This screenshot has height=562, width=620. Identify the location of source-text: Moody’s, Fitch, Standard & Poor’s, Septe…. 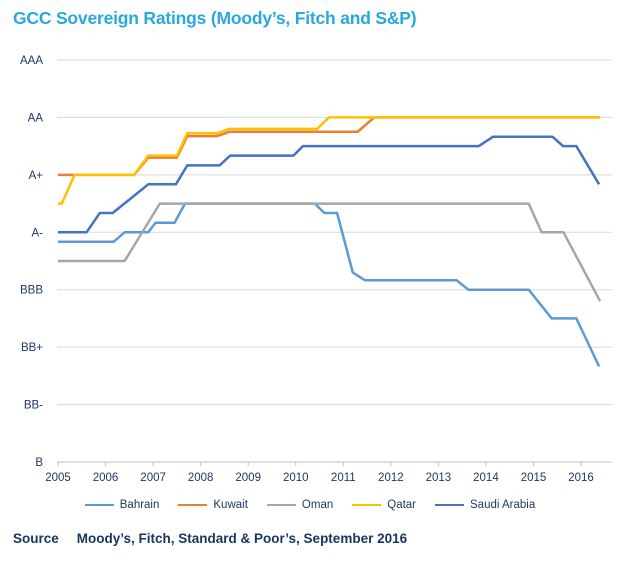
(242, 538).